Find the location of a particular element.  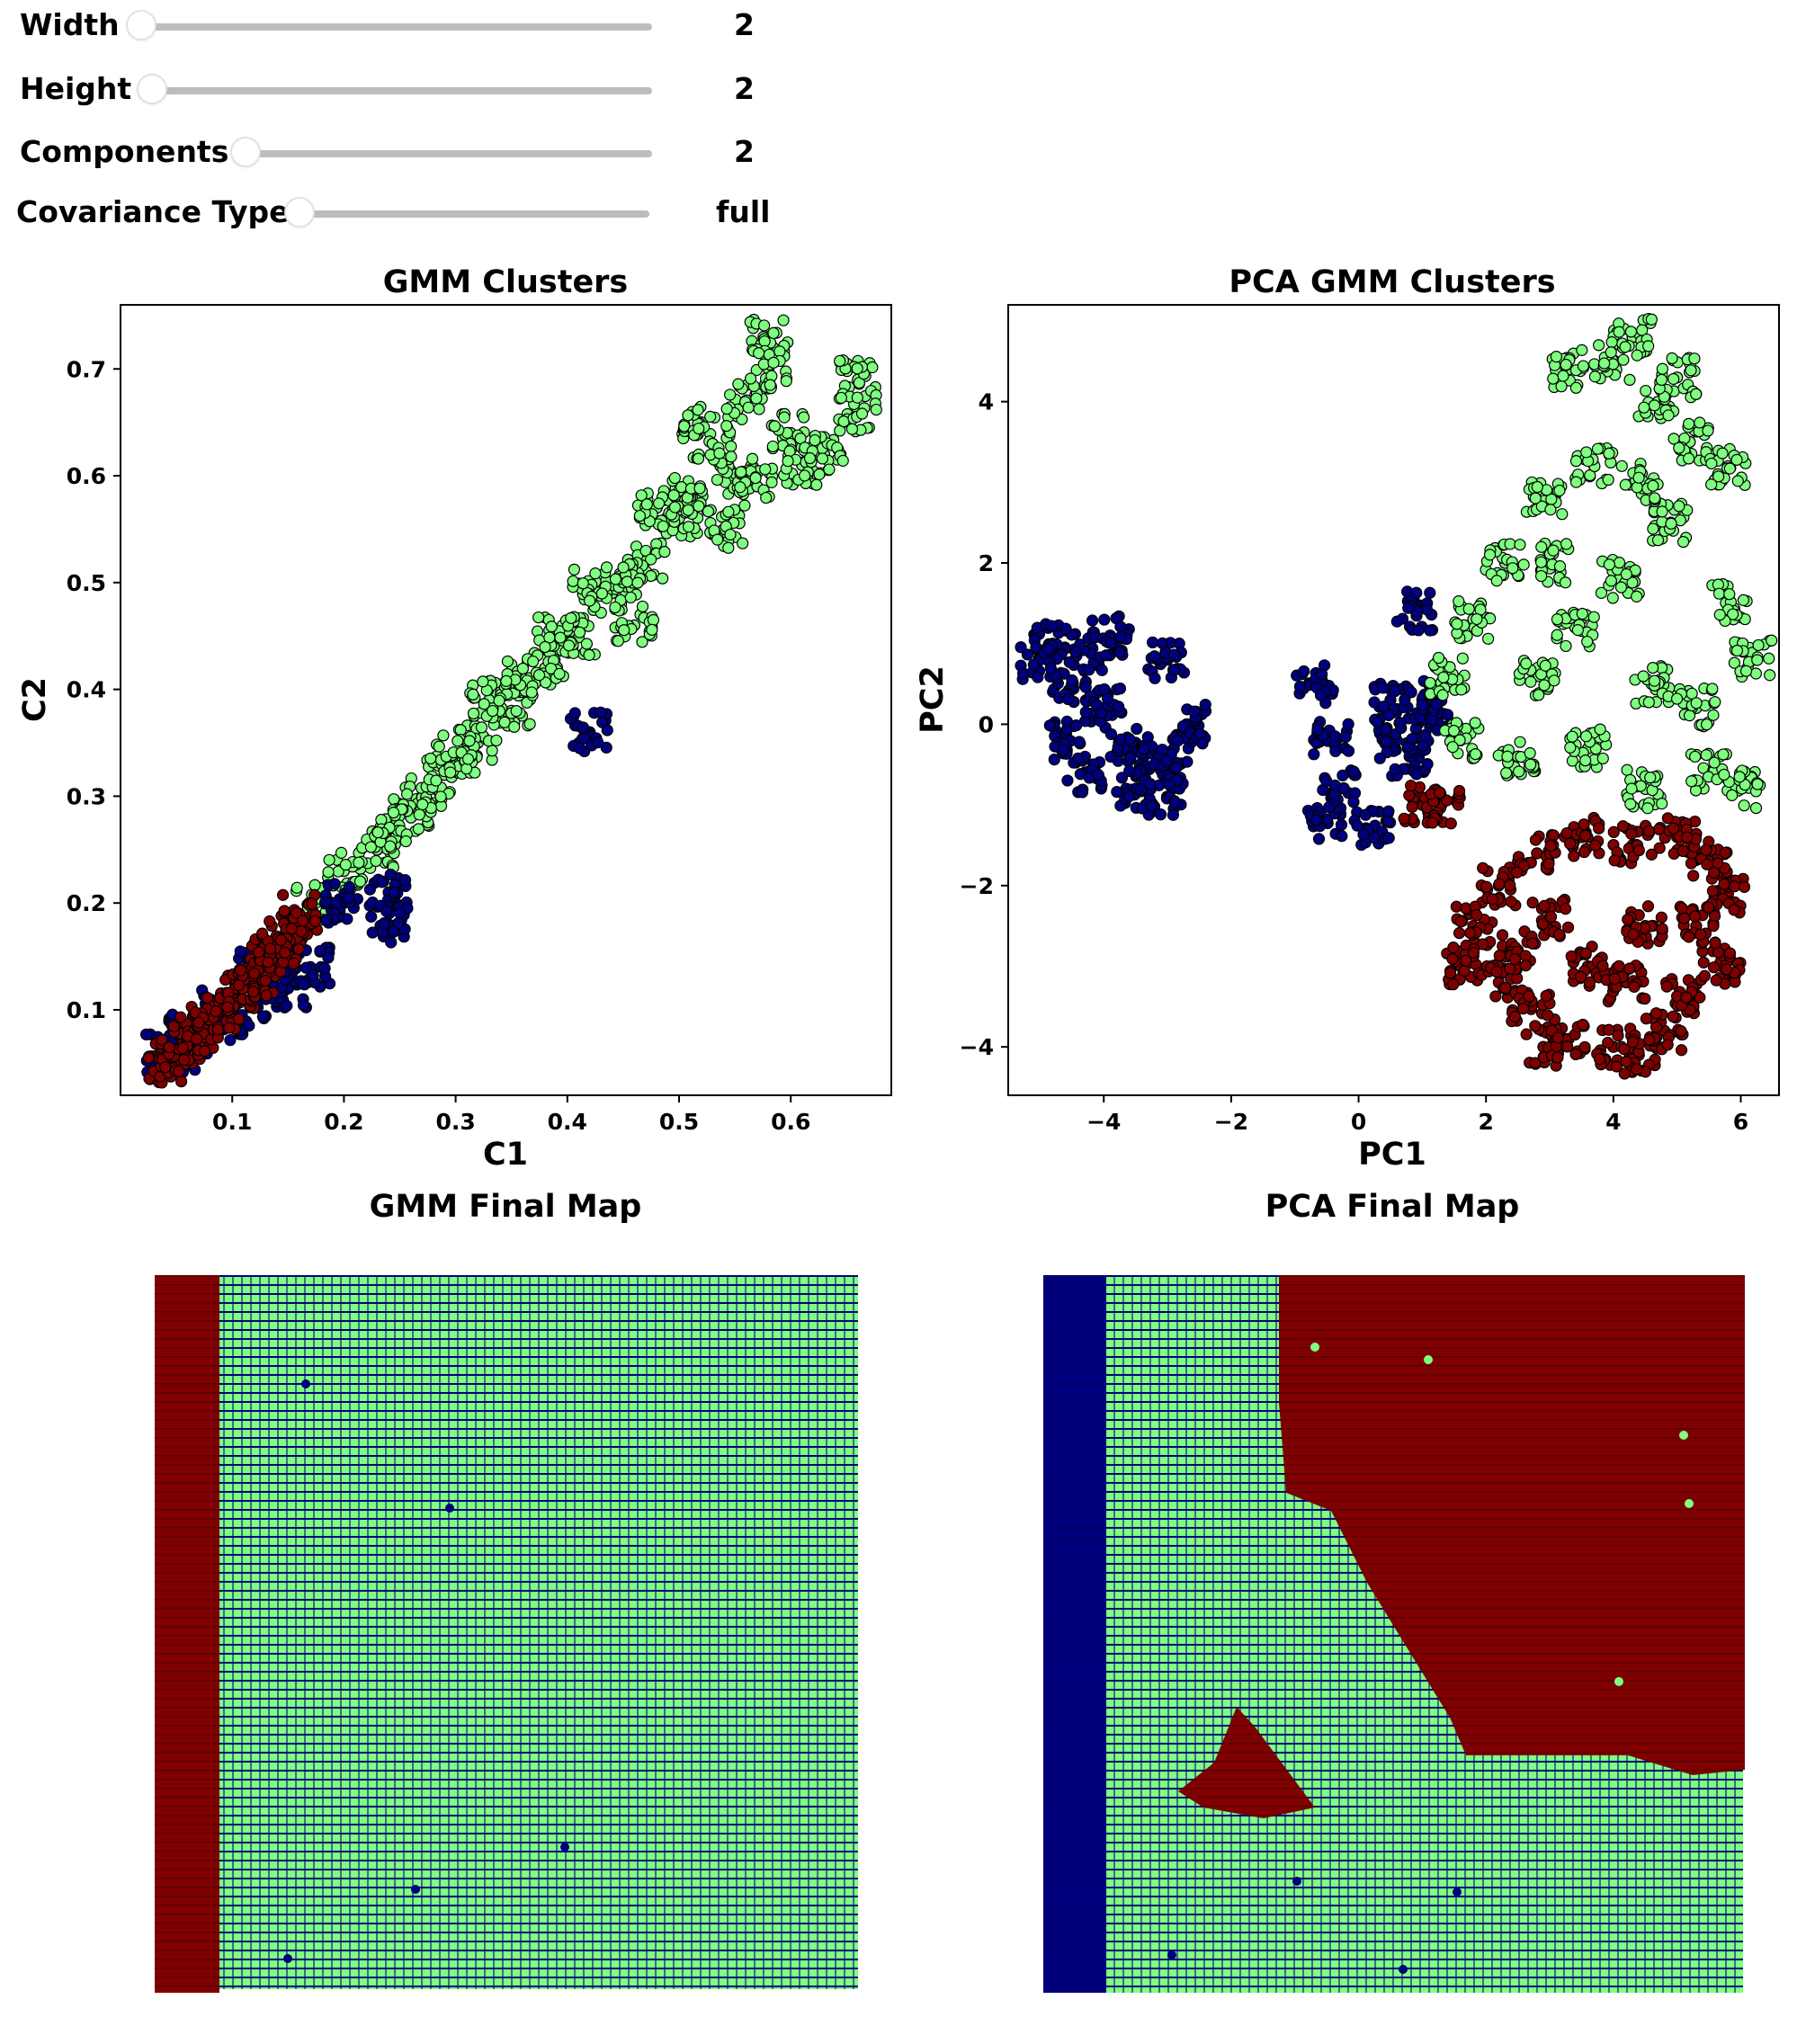

covariance-slider-track is located at coordinates (473, 214).